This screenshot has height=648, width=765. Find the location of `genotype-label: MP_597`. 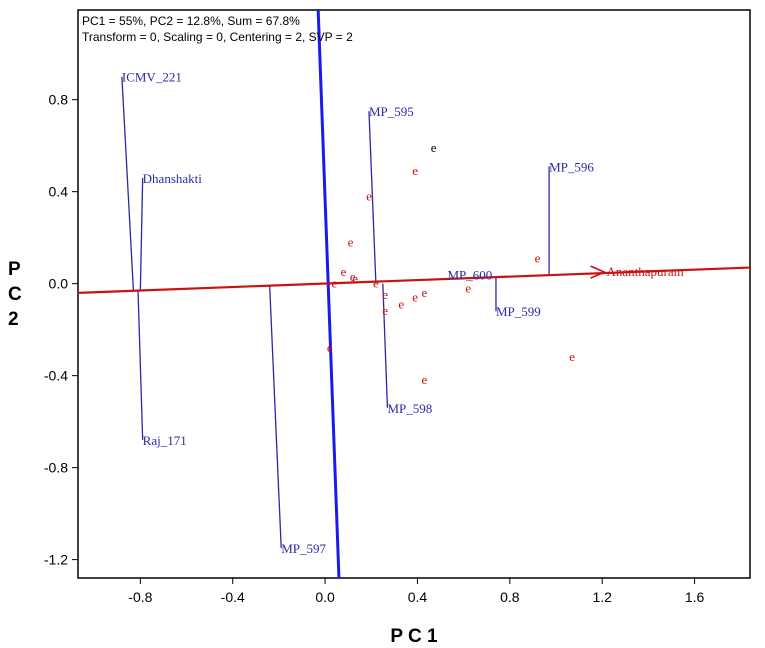

genotype-label: MP_597 is located at coordinates (303, 548).